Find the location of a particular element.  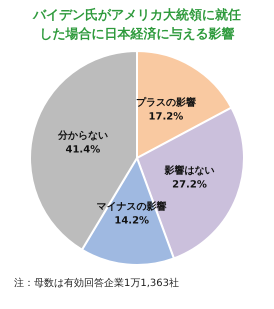

data-label: 17.2% is located at coordinates (166, 116).